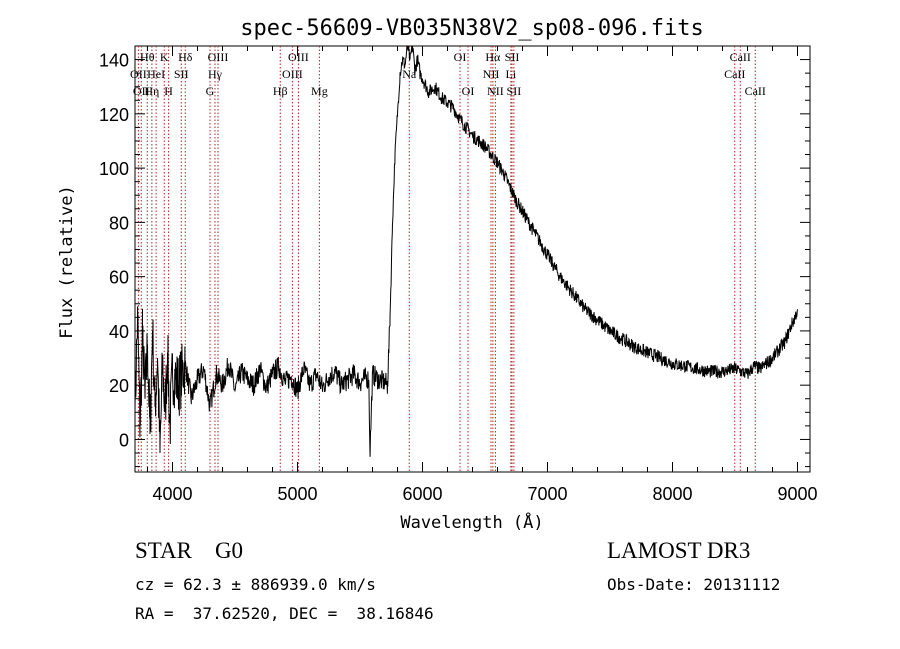 This screenshot has width=900, height=649. What do you see at coordinates (679, 550) in the screenshot?
I see `survey-name: LAMOST DR3` at bounding box center [679, 550].